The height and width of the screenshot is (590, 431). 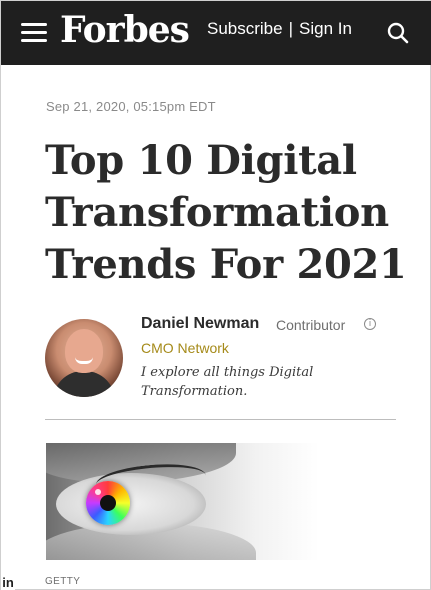 I want to click on author-name-link: Daniel Newman, so click(x=200, y=323).